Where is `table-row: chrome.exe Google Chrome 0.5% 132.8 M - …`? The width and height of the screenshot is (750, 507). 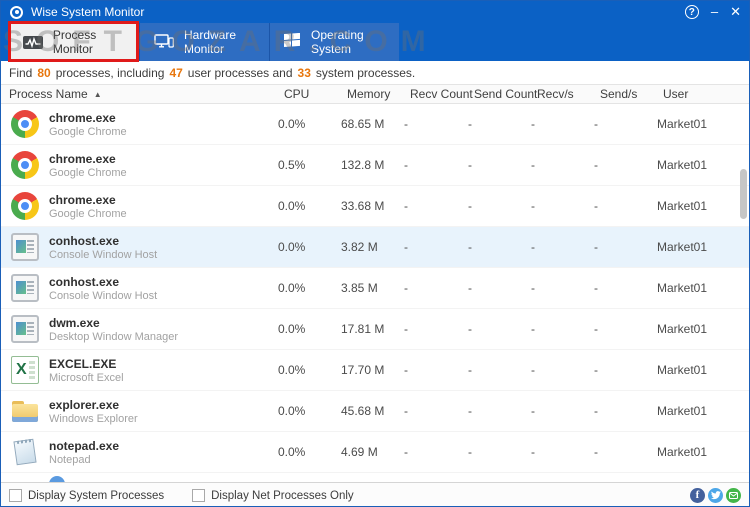 table-row: chrome.exe Google Chrome 0.5% 132.8 M - … is located at coordinates (375, 165).